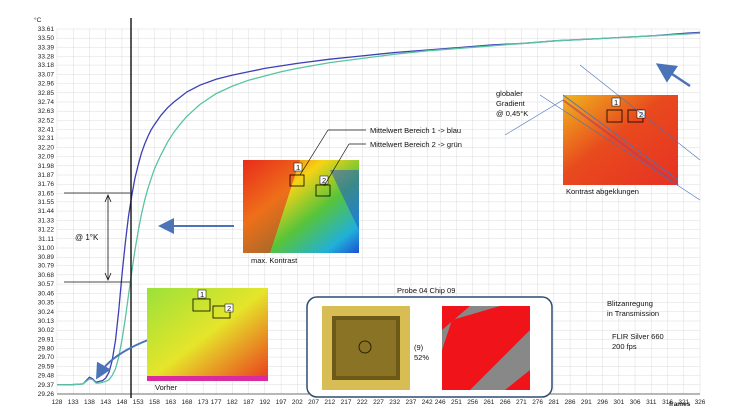 This screenshot has height=416, width=735. What do you see at coordinates (570, 402) in the screenshot?
I see `x-tick-label: 286` at bounding box center [570, 402].